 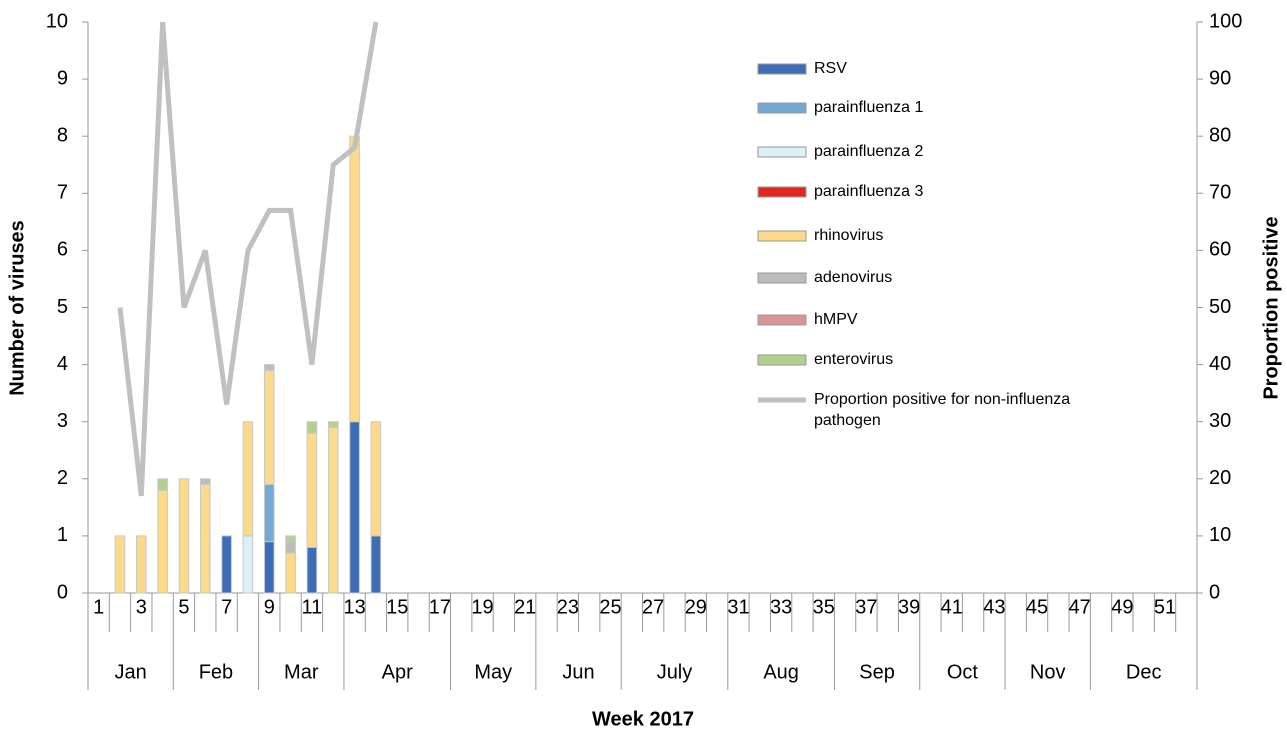 I want to click on y2-axis-title: Proportion positive, so click(x=1271, y=307).